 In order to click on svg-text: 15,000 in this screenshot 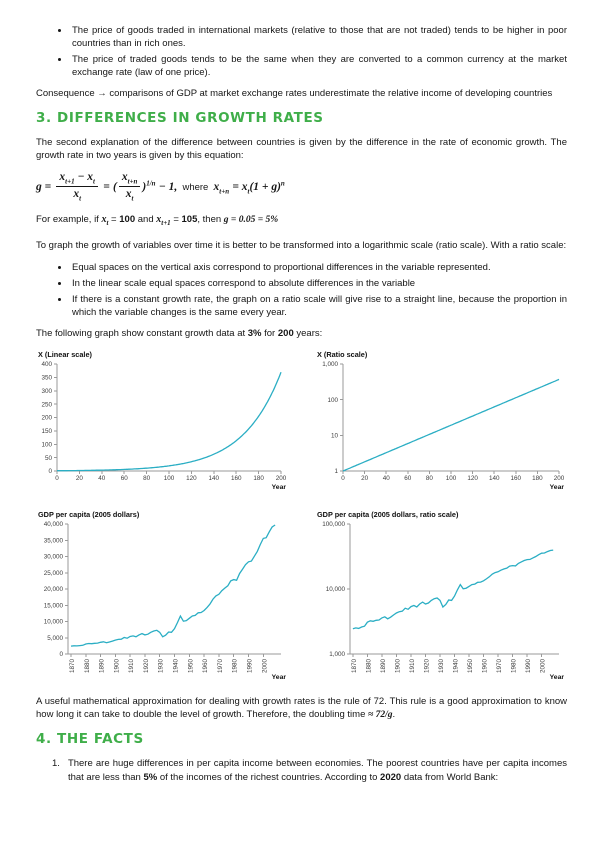, I will do `click(54, 606)`.